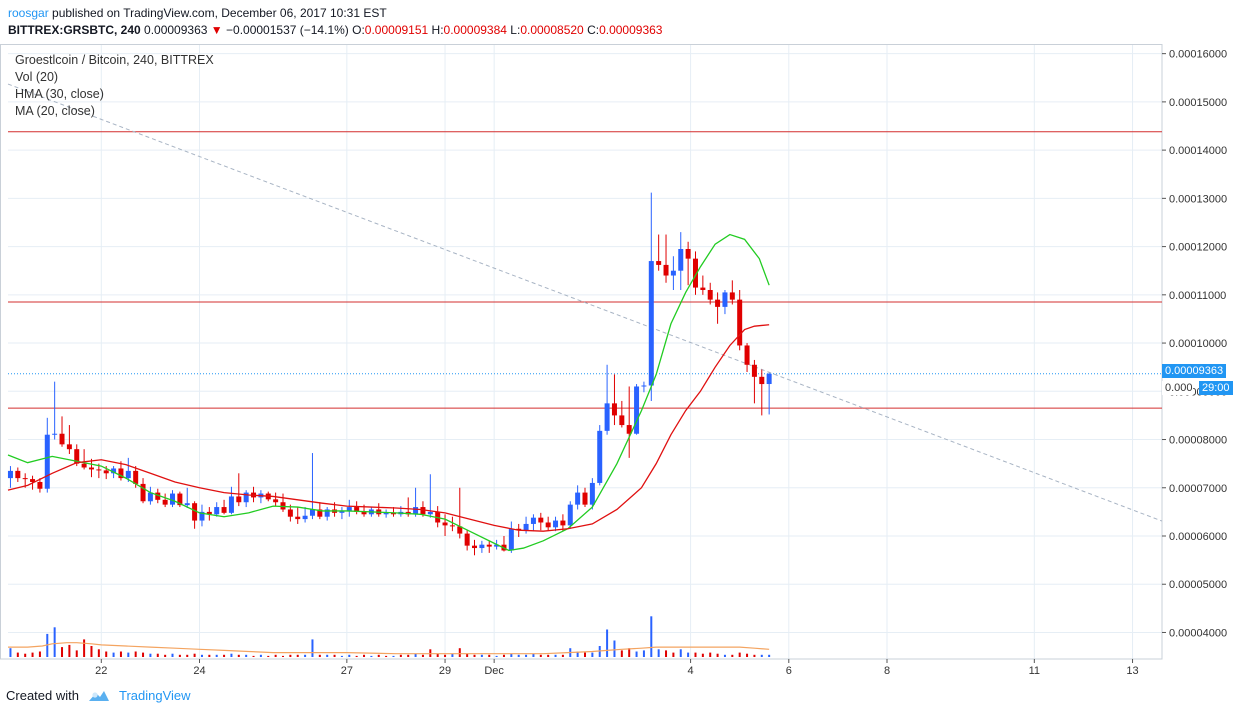 This screenshot has width=1239, height=715. Describe the element at coordinates (789, 671) in the screenshot. I see `x-tick-label: 6` at that location.